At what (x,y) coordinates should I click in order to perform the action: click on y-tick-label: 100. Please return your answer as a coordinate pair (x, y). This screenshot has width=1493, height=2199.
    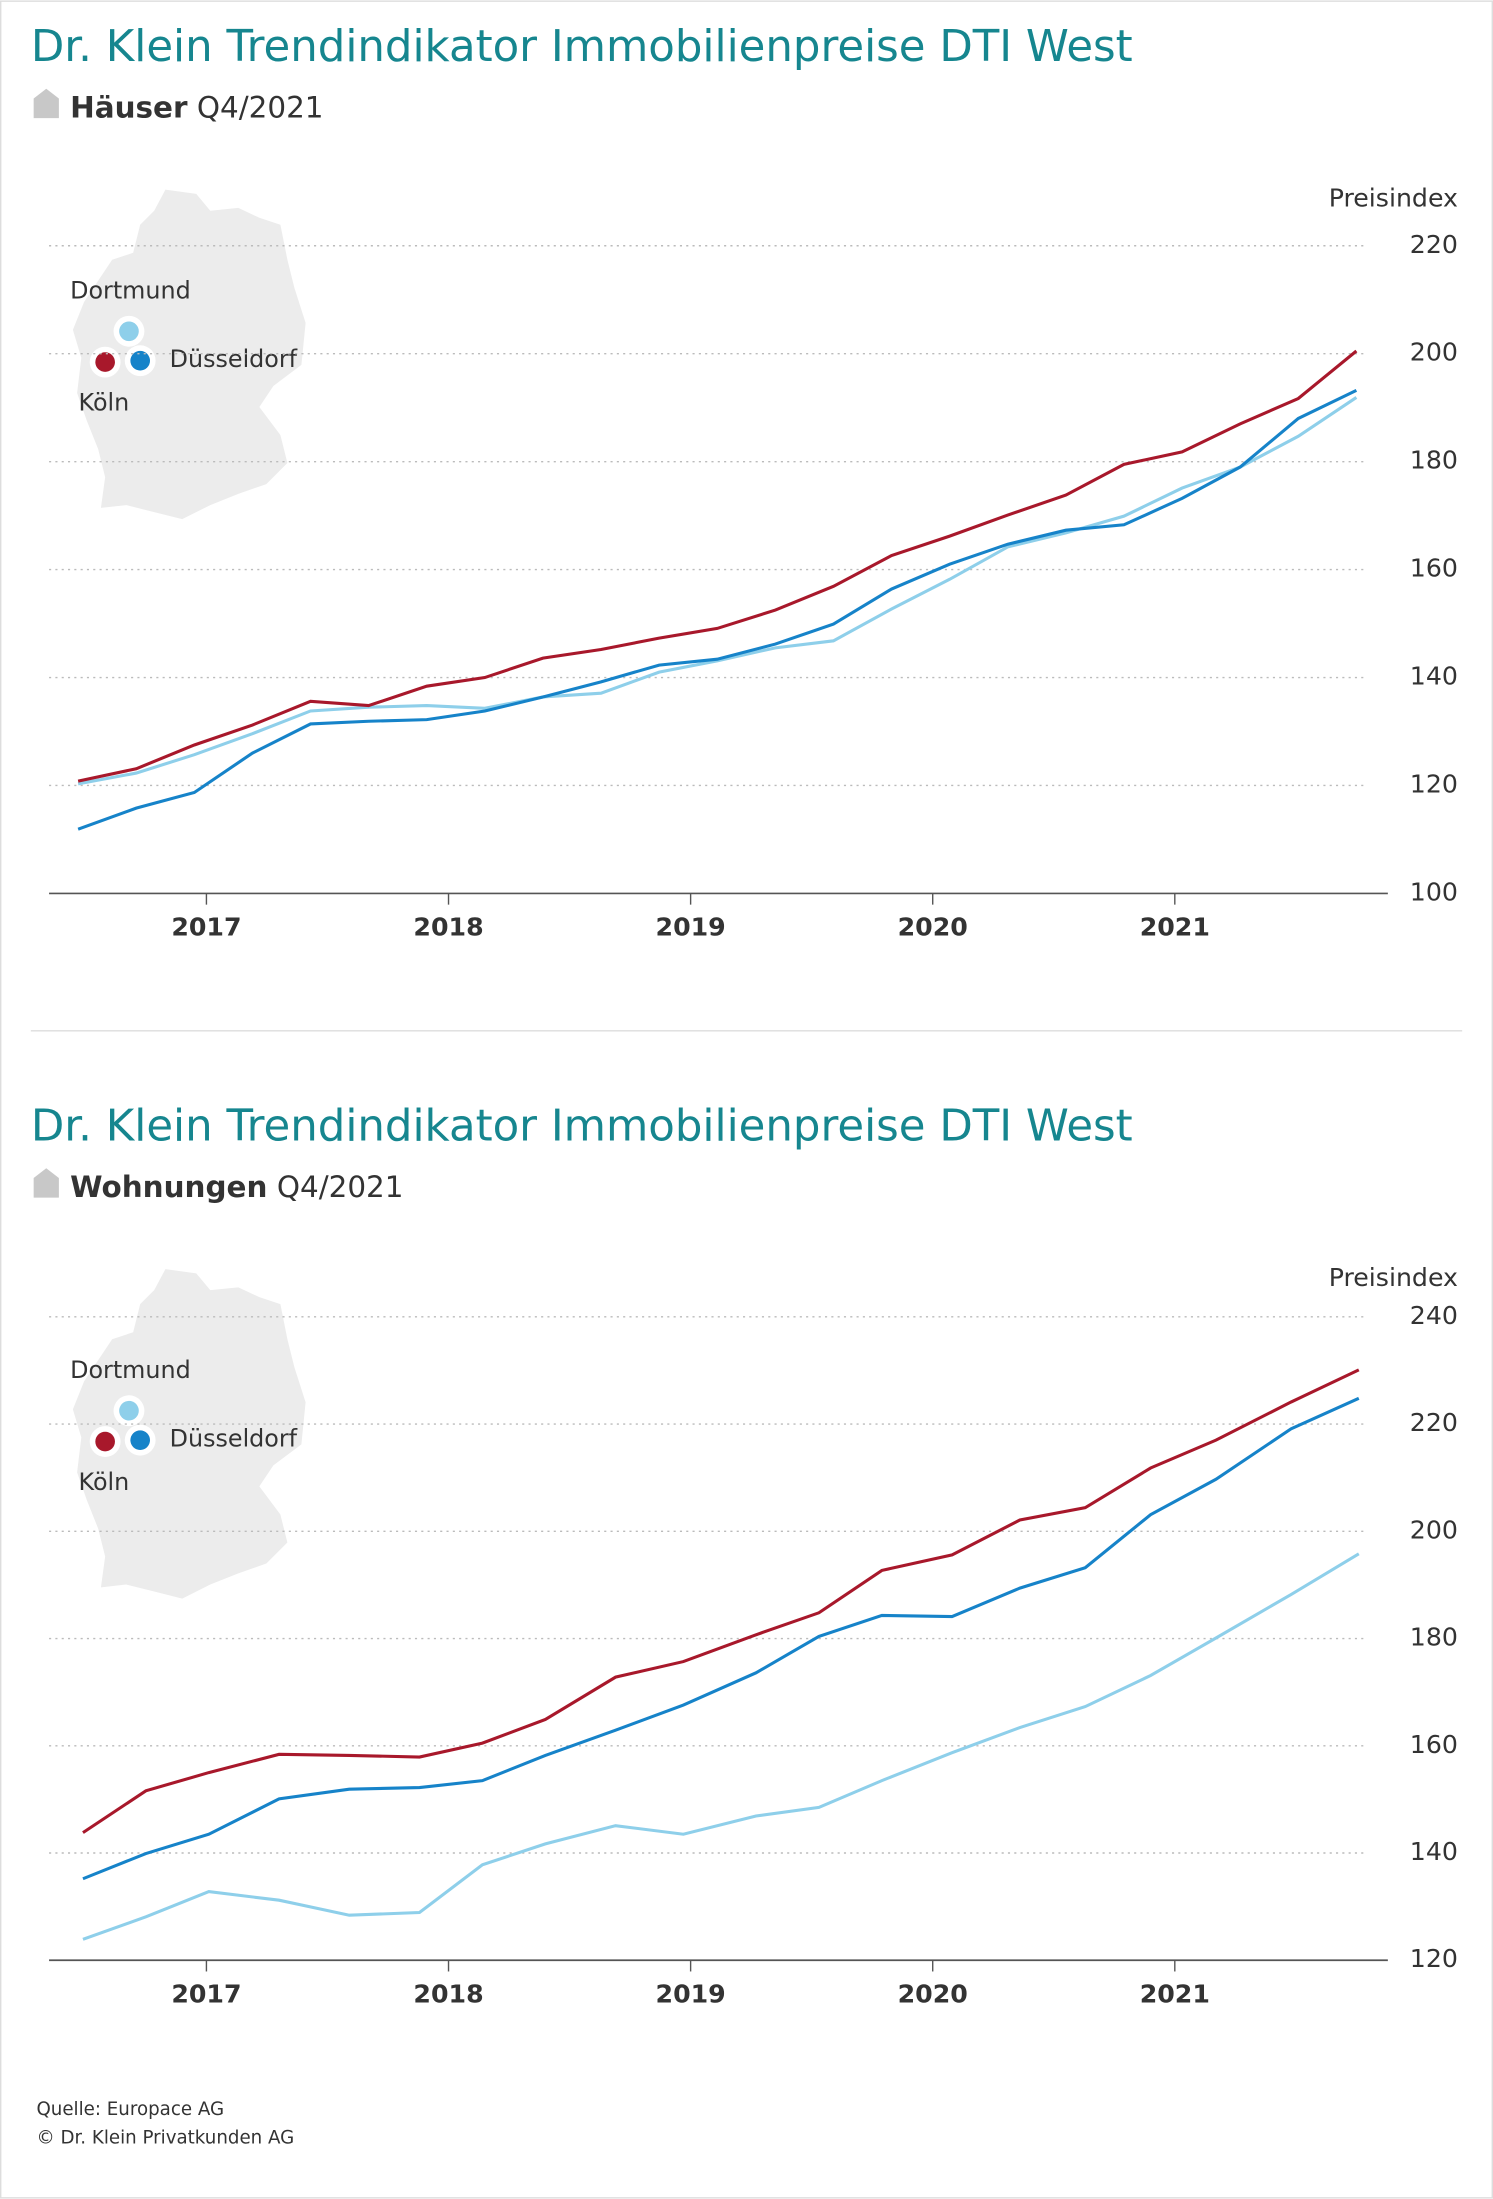
    Looking at the image, I should click on (1434, 891).